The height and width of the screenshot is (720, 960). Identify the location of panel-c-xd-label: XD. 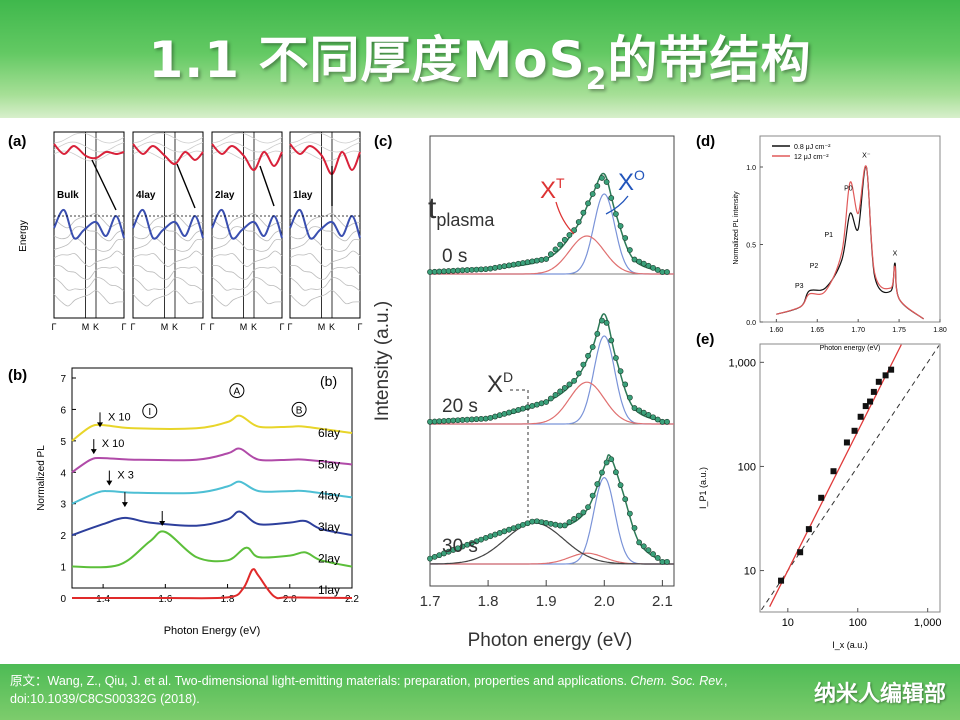
(500, 383).